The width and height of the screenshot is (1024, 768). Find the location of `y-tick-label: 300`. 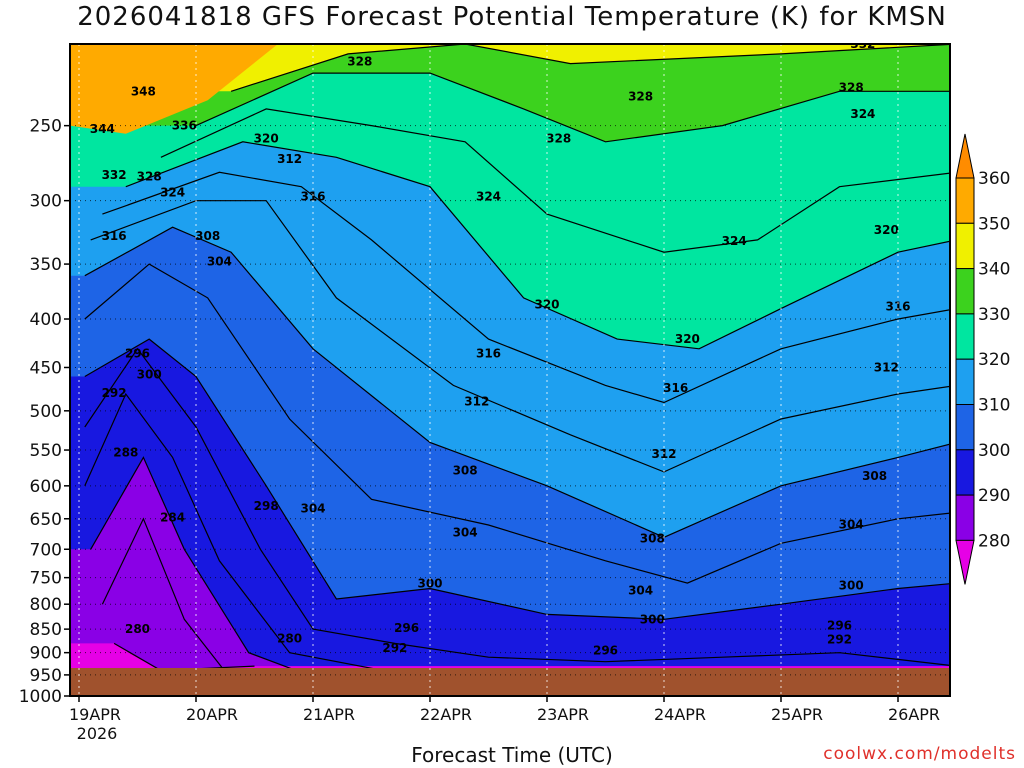

y-tick-label: 300 is located at coordinates (46, 202).